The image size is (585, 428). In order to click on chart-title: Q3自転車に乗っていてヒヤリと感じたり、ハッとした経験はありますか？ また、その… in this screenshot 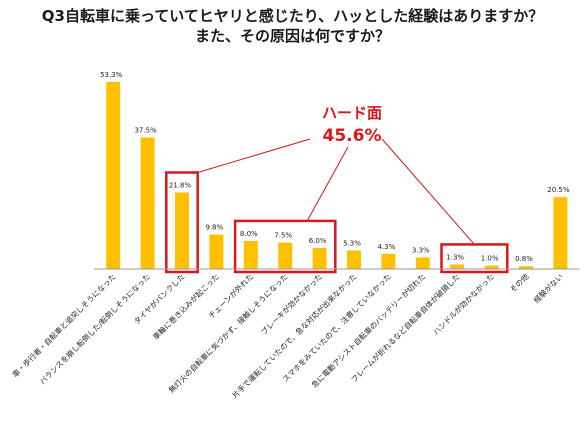, I will do `click(292, 26)`.